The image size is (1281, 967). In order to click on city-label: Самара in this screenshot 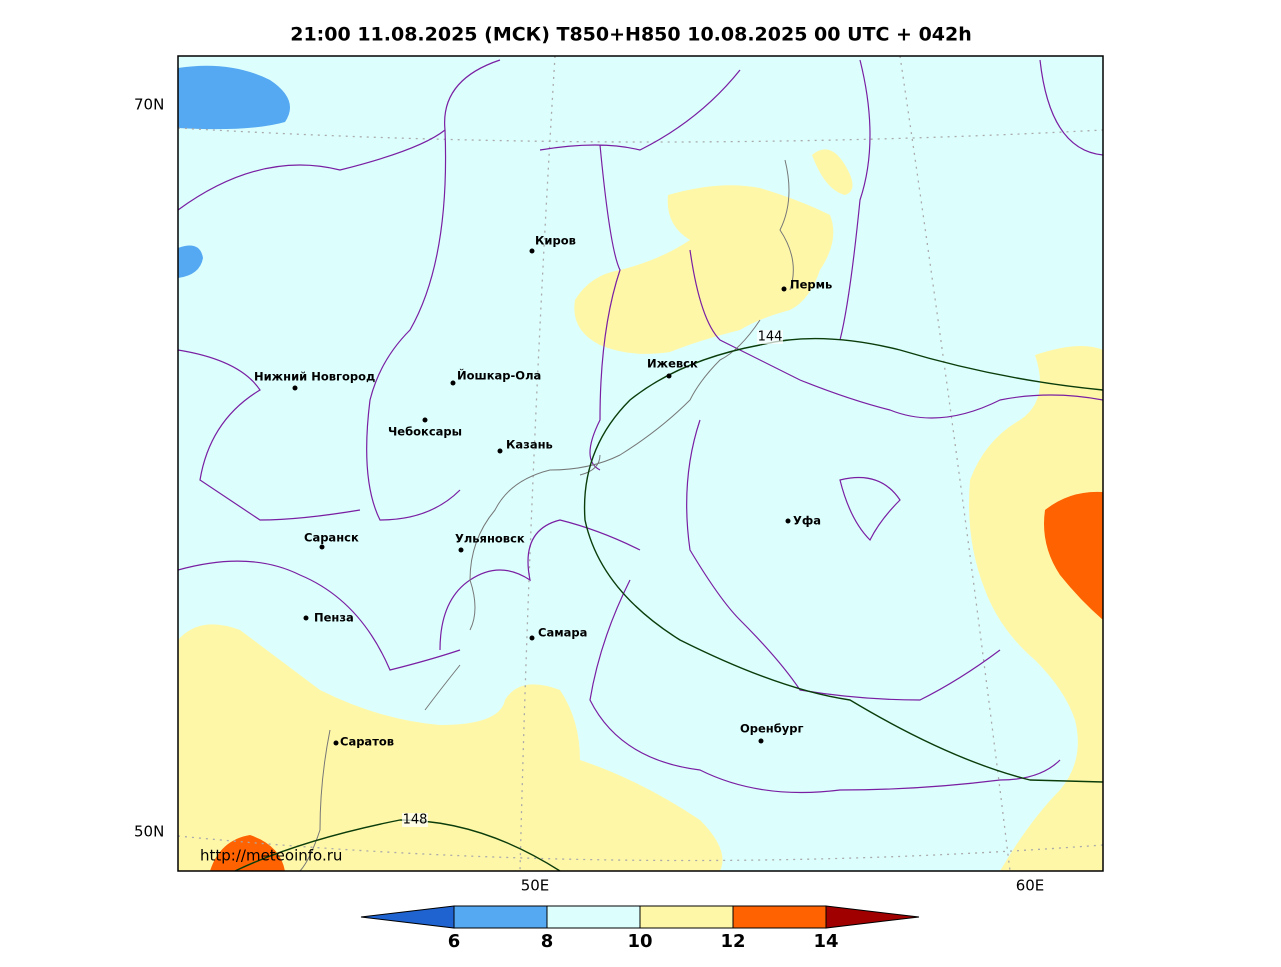, I will do `click(562, 633)`.